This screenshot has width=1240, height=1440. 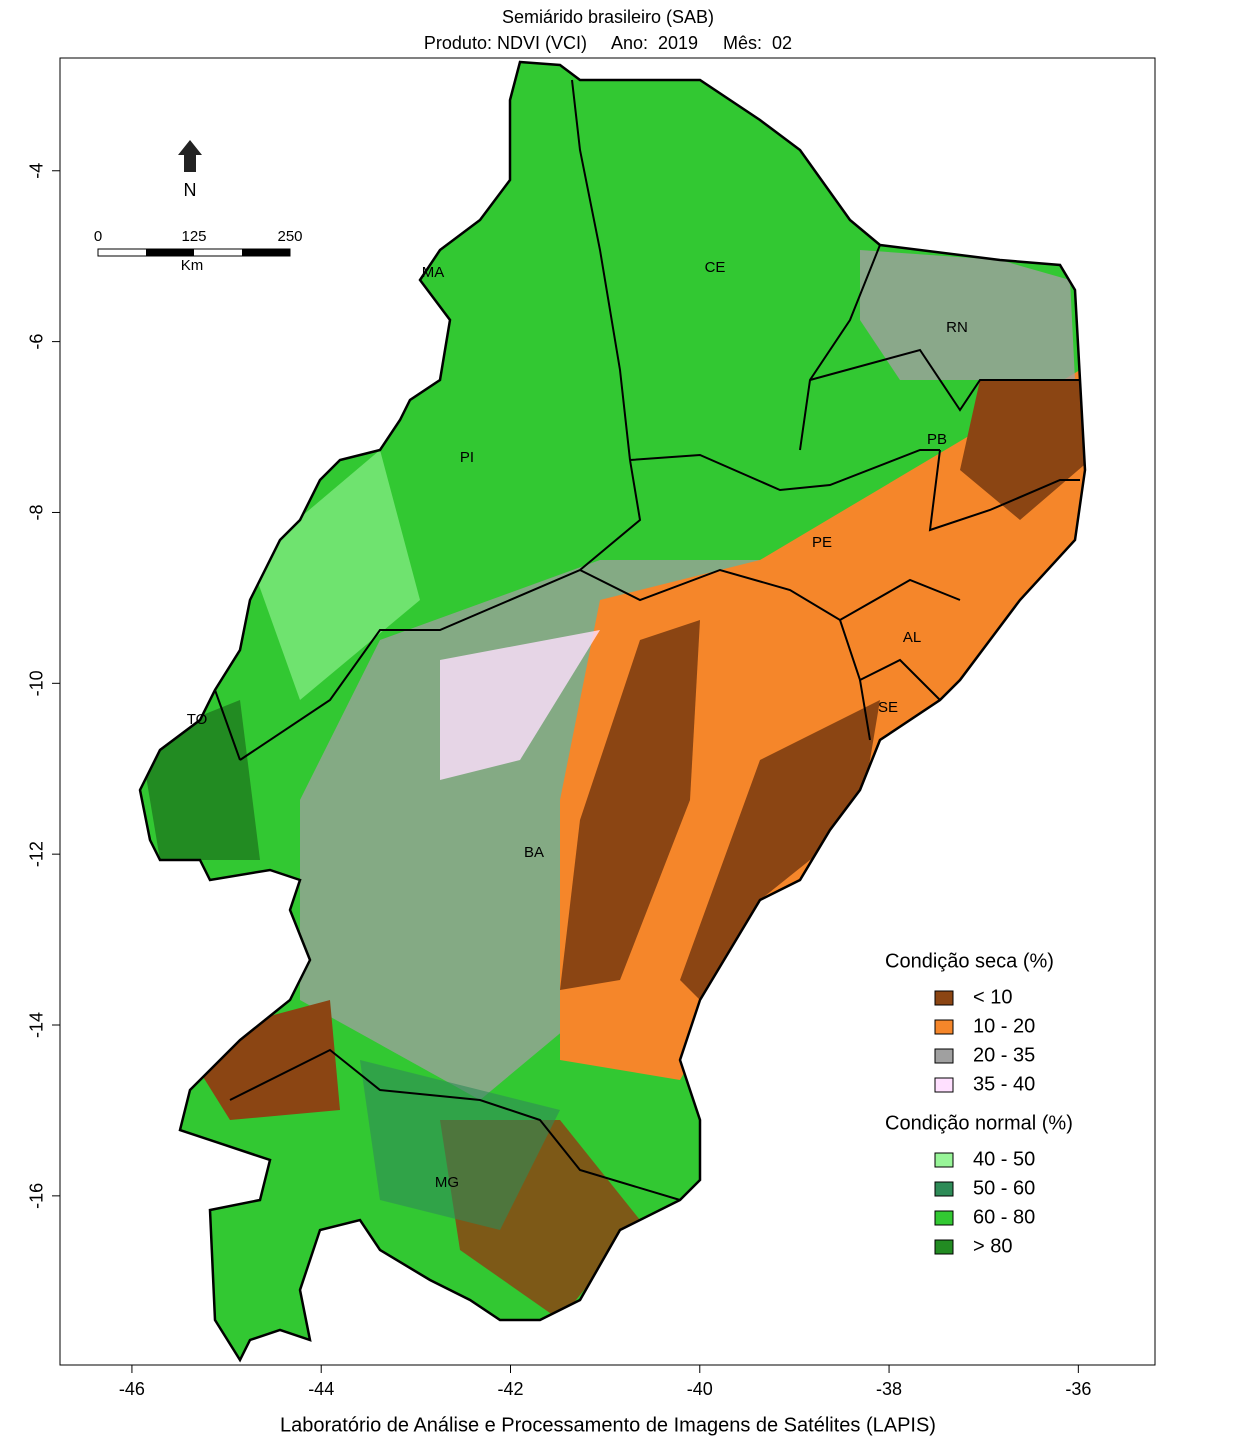 I want to click on legend-label: > 80, so click(x=992, y=1246).